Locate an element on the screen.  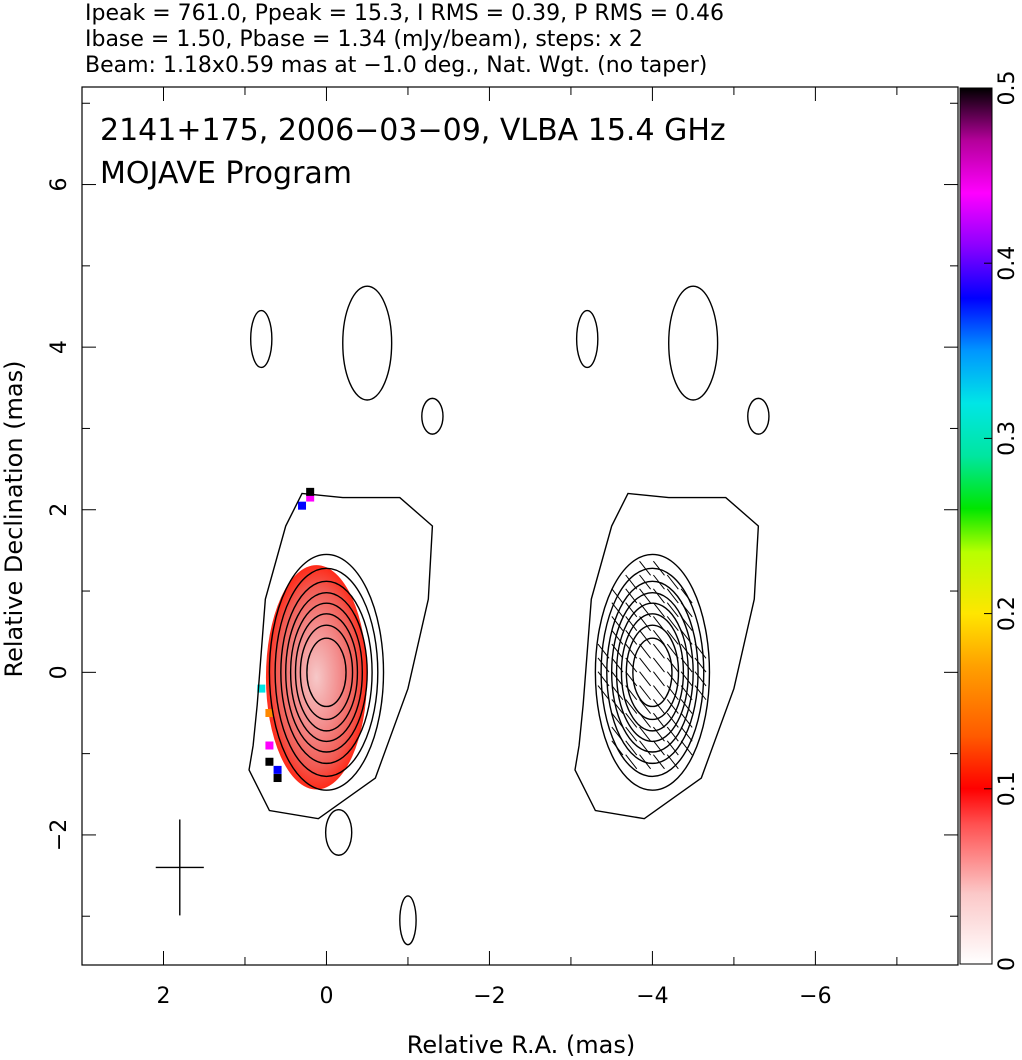
colorbar-tick-label-5: 0.5 is located at coordinates (1007, 88).